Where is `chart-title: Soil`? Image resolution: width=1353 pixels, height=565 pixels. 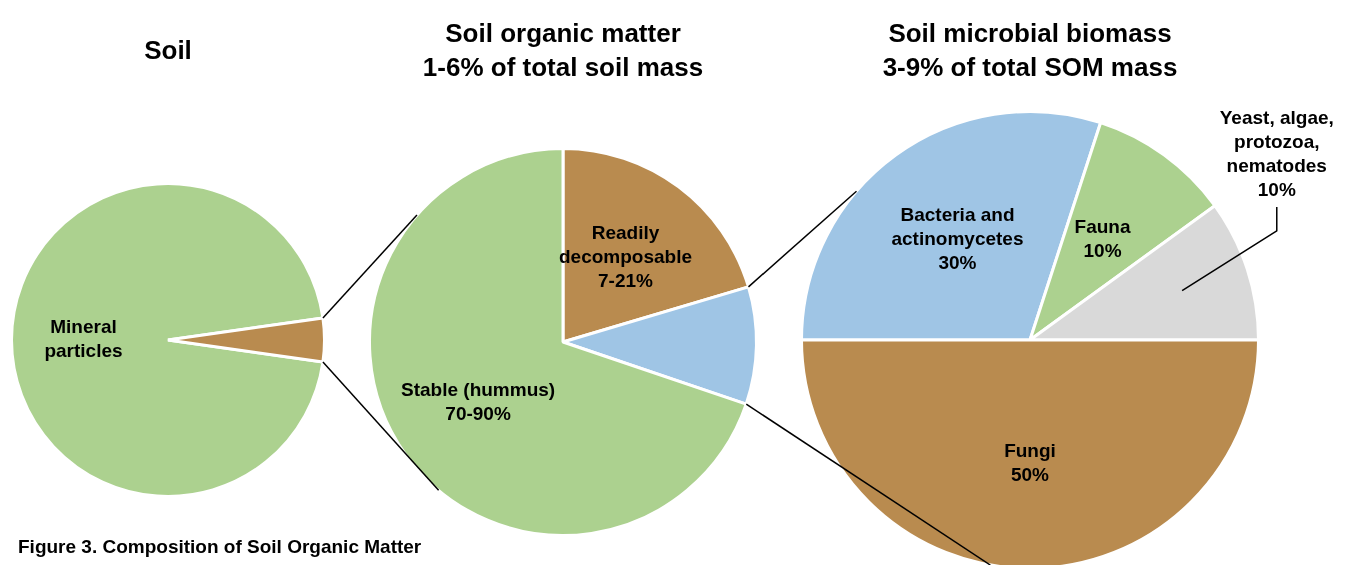
chart-title: Soil is located at coordinates (168, 50).